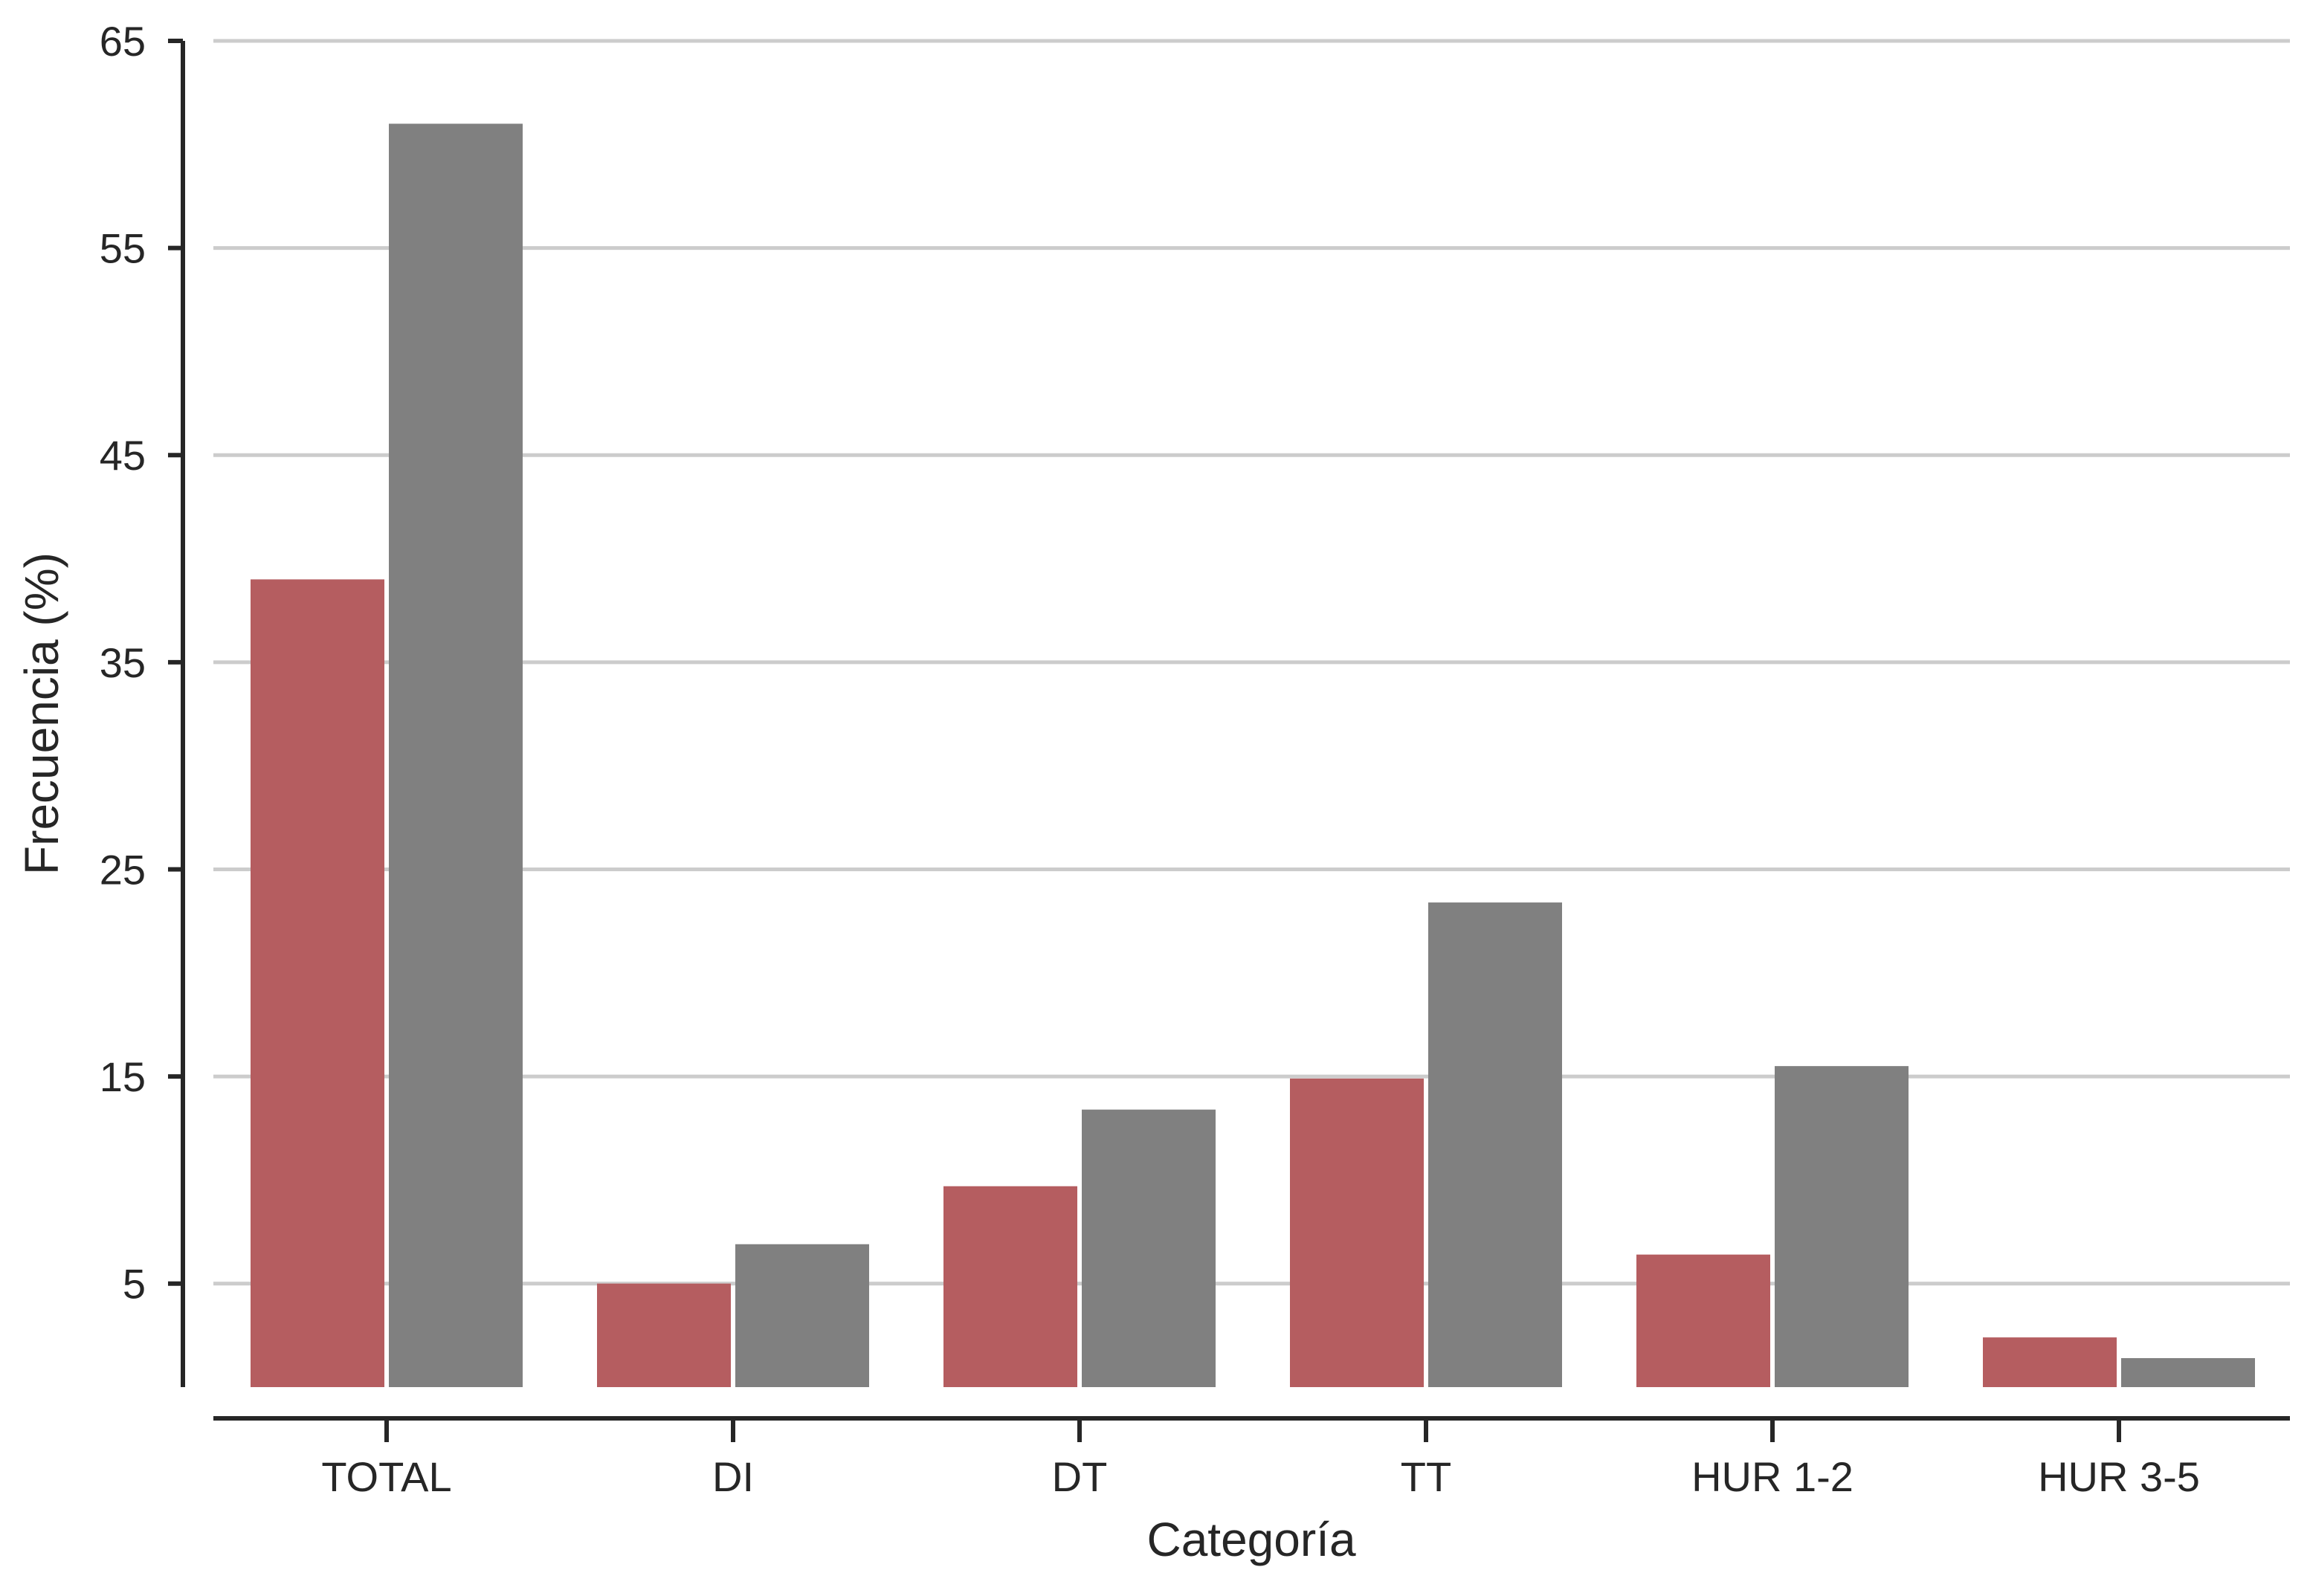 The image size is (2310, 1596). What do you see at coordinates (123, 870) in the screenshot?
I see `y-tick-label: 25` at bounding box center [123, 870].